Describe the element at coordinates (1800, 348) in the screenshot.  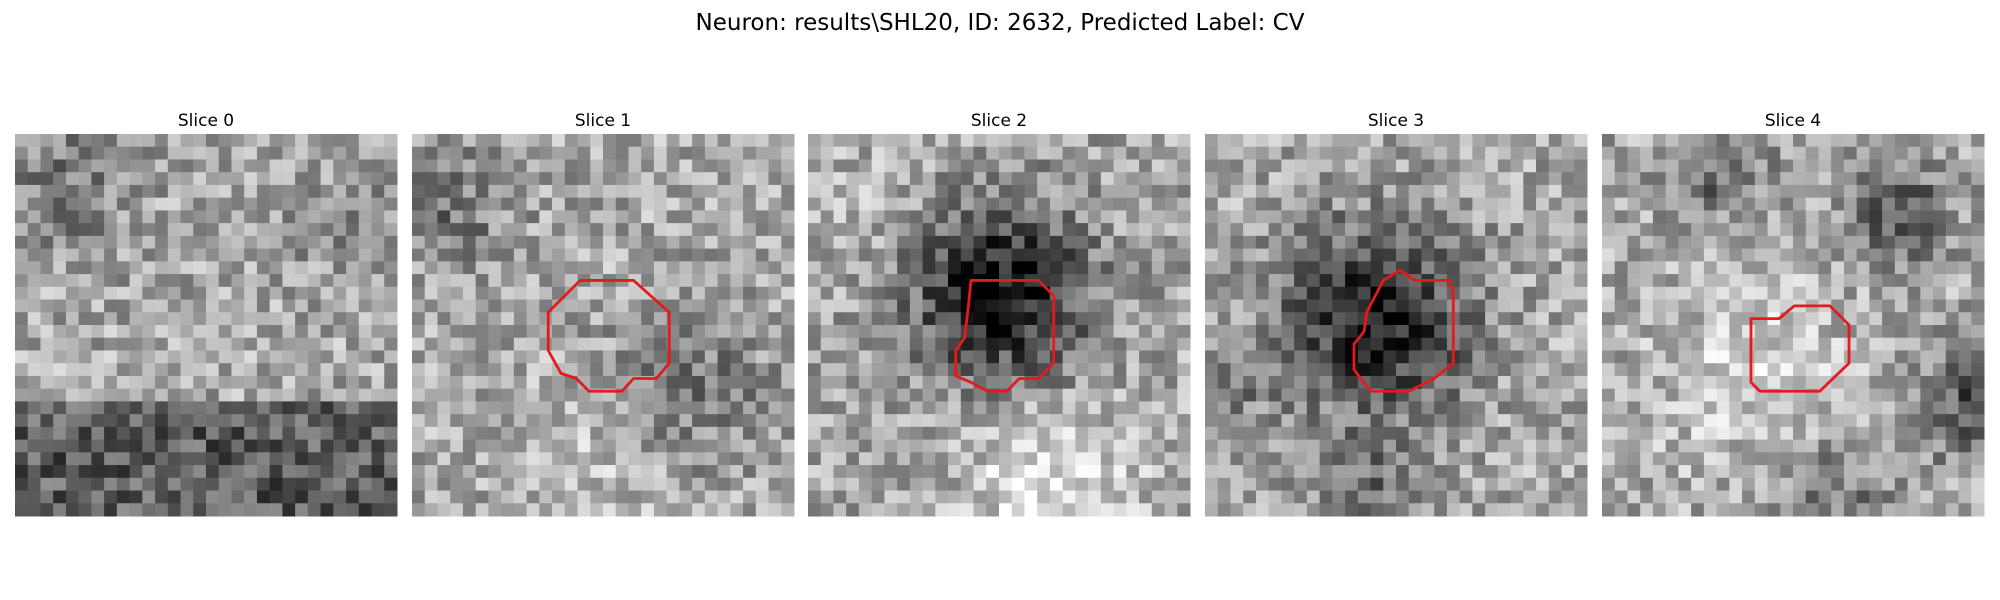
I see `contour` at that location.